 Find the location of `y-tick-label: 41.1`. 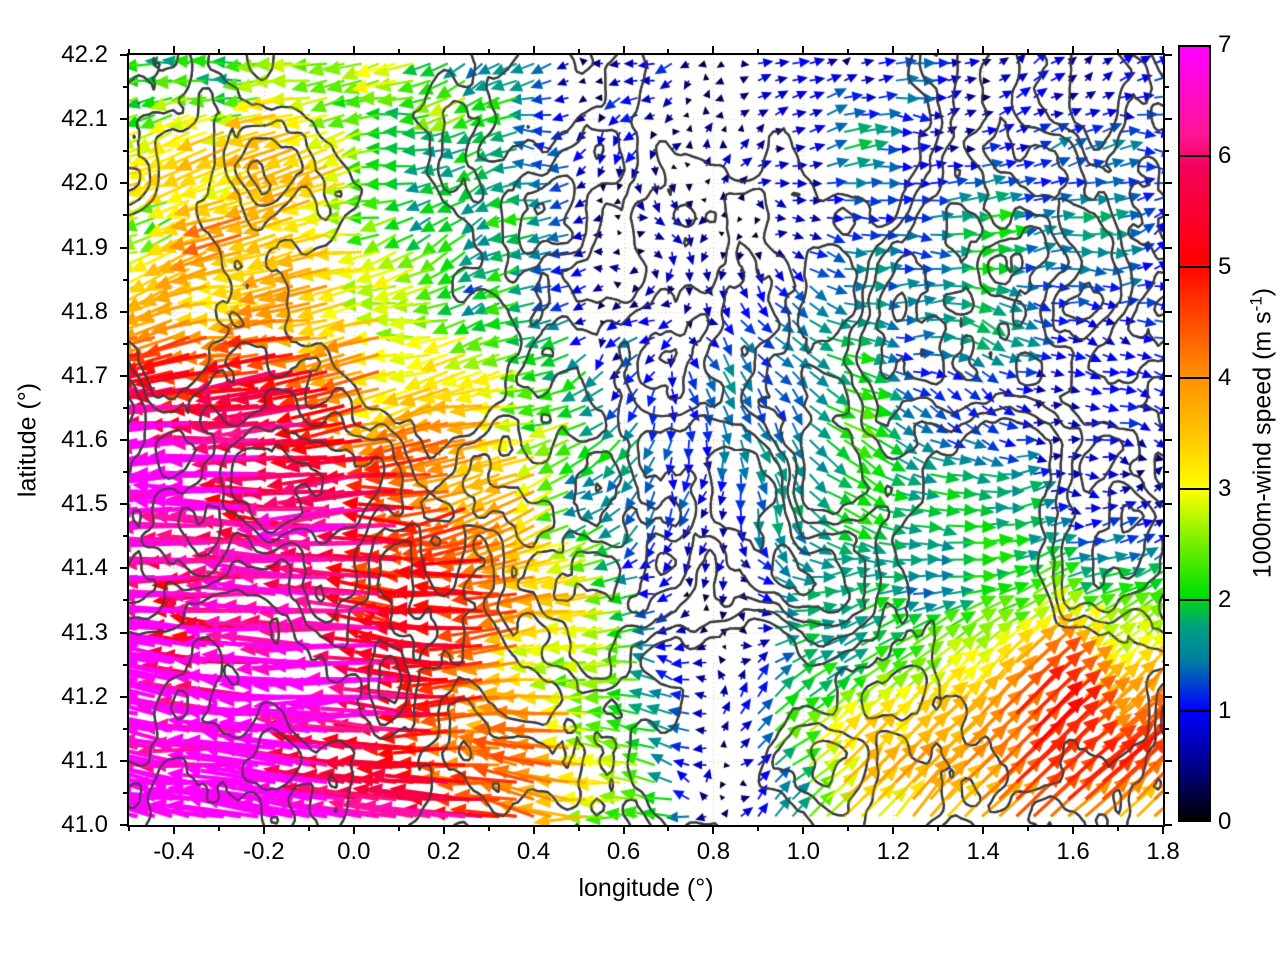

y-tick-label: 41.1 is located at coordinates (84, 760).